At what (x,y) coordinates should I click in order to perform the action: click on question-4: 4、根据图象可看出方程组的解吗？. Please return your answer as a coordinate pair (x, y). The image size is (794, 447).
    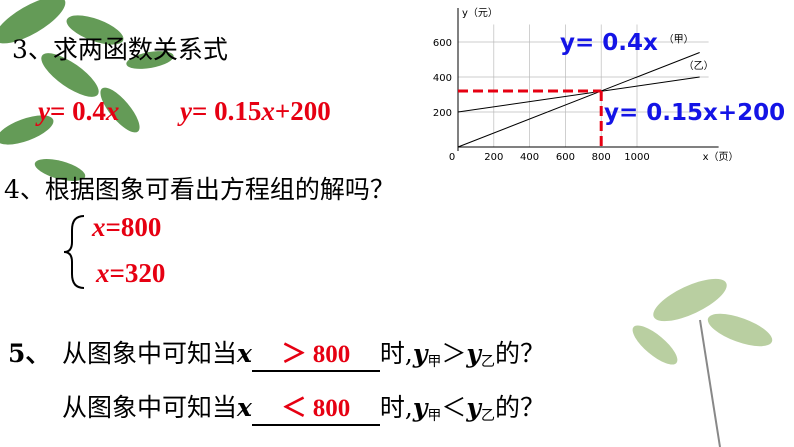
    Looking at the image, I should click on (199, 189).